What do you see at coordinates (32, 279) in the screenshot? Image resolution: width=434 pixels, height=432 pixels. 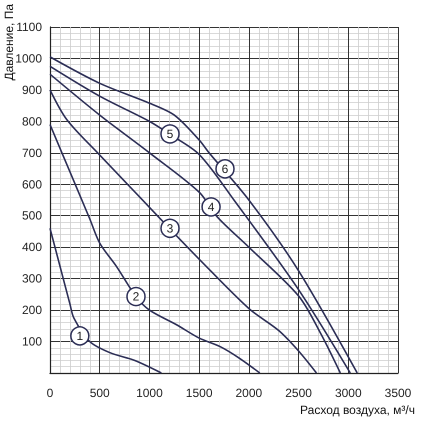 I see `y-tick-label: 300` at bounding box center [32, 279].